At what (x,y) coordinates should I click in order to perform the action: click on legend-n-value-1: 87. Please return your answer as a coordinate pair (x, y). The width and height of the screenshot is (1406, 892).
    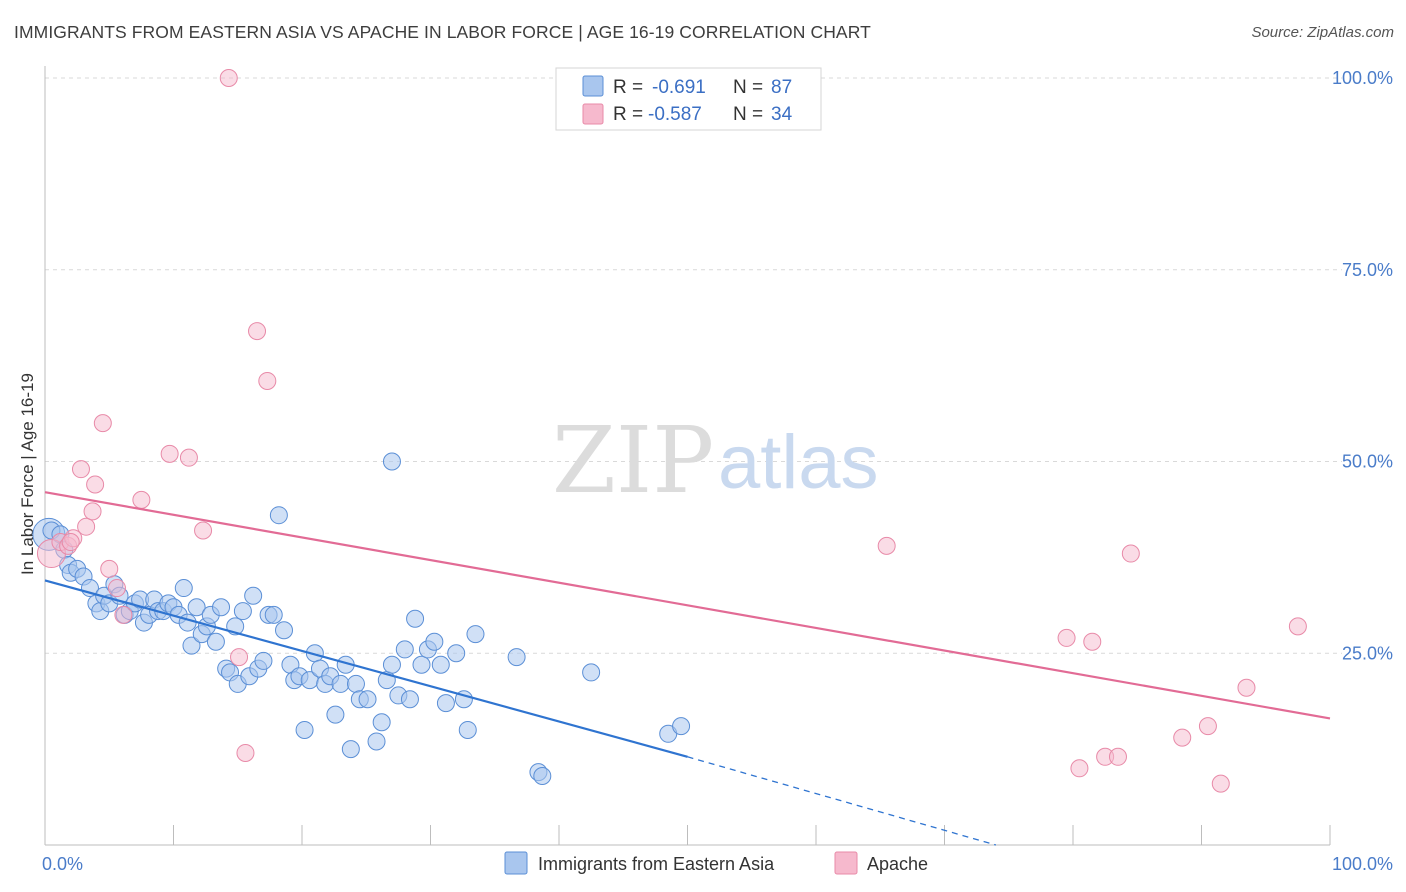
    Looking at the image, I should click on (781, 87).